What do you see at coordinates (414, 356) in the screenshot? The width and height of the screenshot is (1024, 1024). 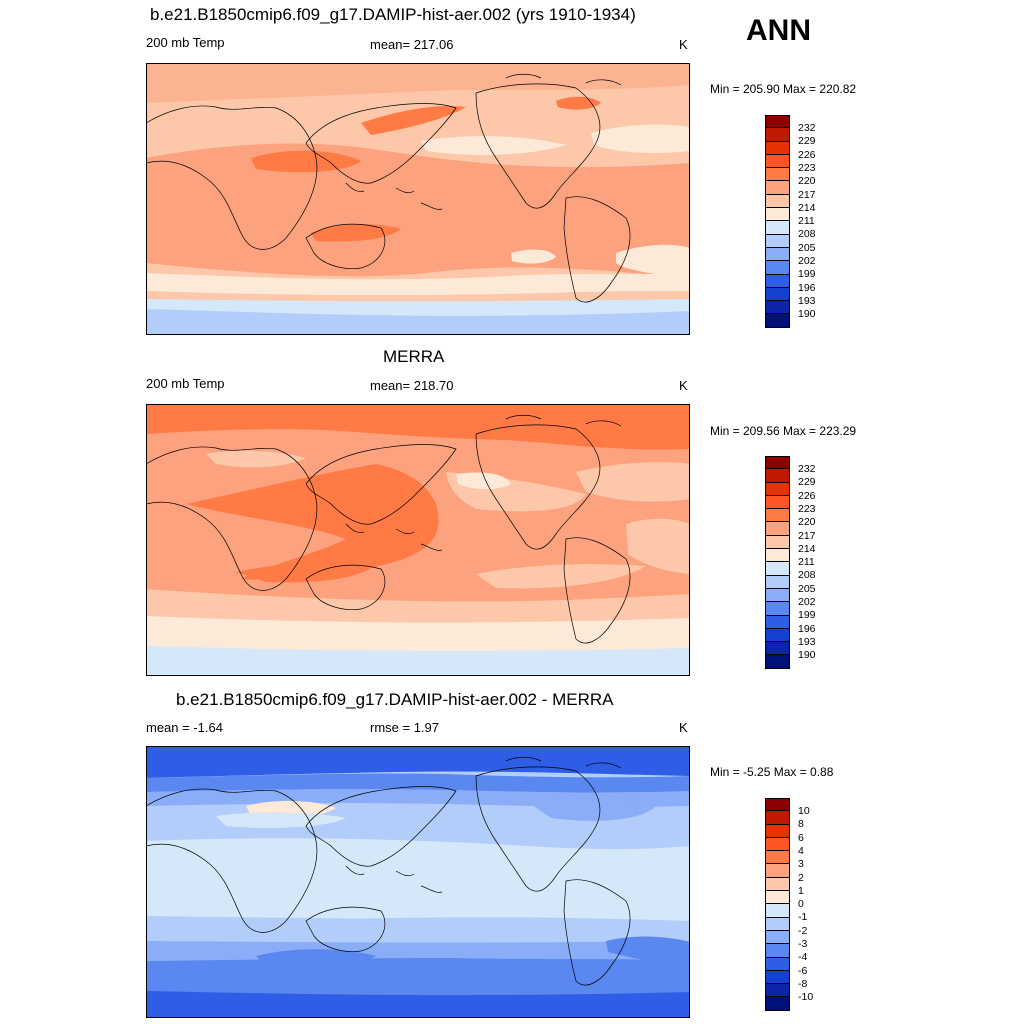 I see `panel2-title: MERRA` at bounding box center [414, 356].